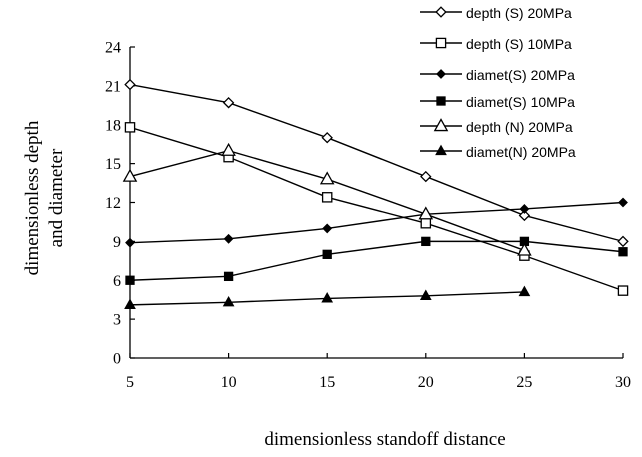 The width and height of the screenshot is (642, 457). I want to click on legend-item-4: diamet(S) 10MPa, so click(497, 102).